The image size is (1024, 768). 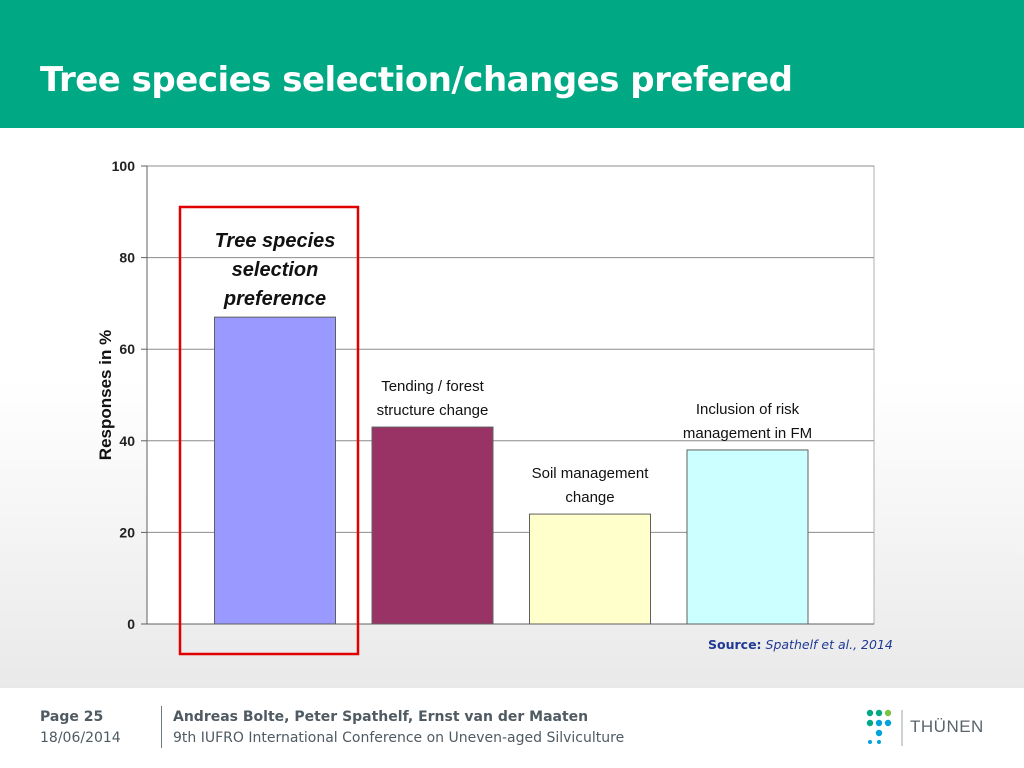 What do you see at coordinates (748, 409) in the screenshot?
I see `bar-label-3: Inclusion of risk` at bounding box center [748, 409].